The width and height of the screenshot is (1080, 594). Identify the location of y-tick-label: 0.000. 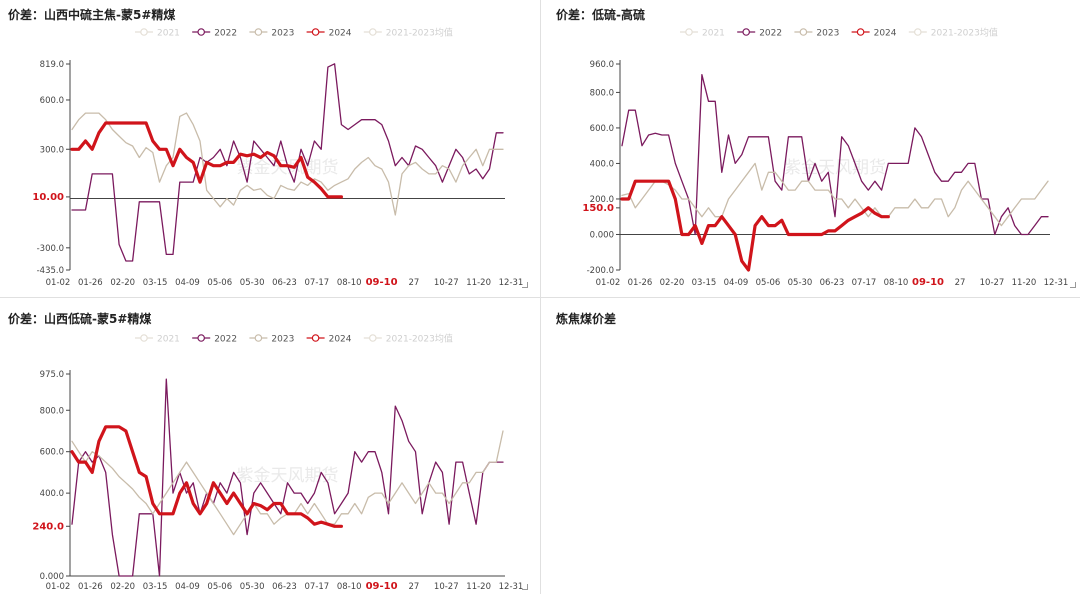
(52, 577).